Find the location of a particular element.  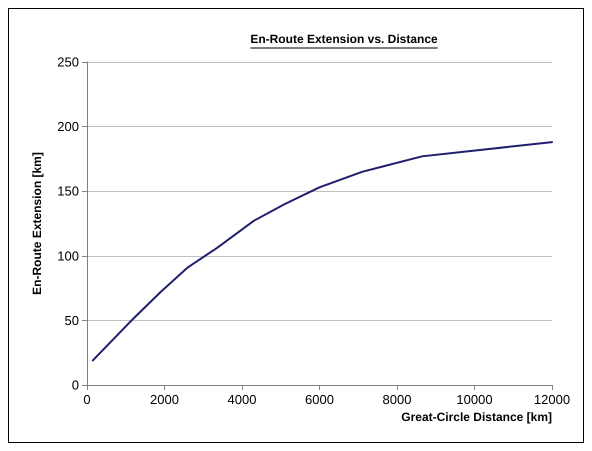

x-tick-label: 6000 is located at coordinates (319, 399).